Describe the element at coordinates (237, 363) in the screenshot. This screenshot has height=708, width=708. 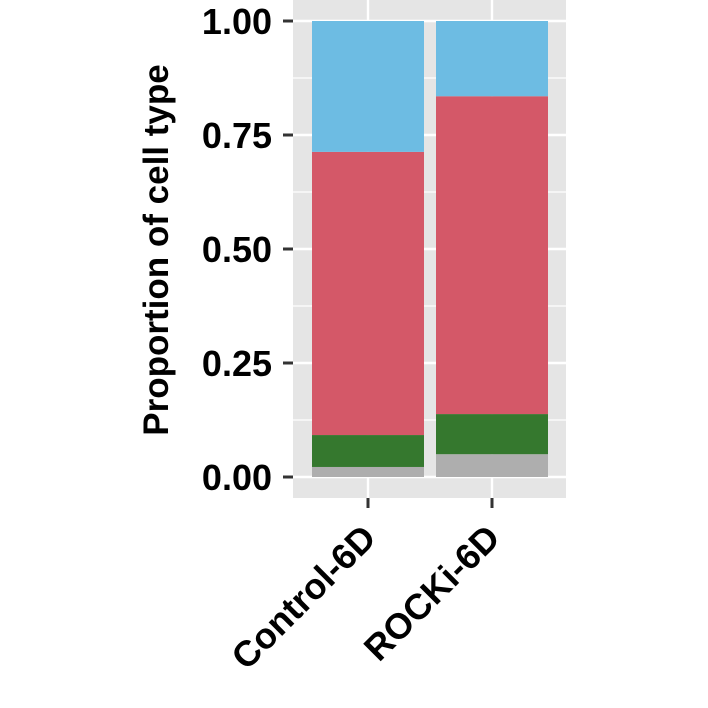
I see `y-tick-label: 0.25` at that location.